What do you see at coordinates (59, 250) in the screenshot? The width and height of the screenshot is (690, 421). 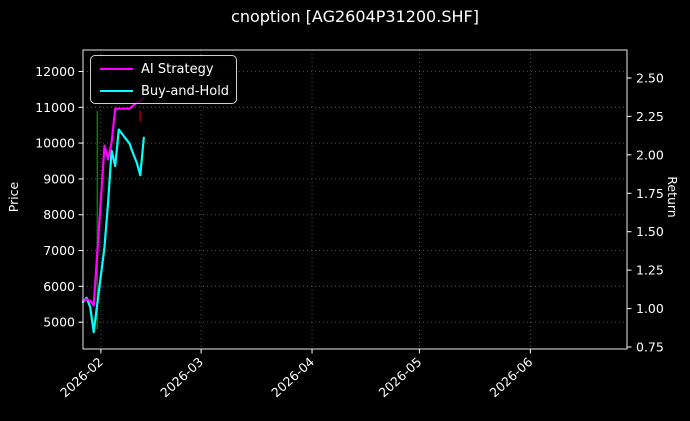 I see `svg-text: 7000` at bounding box center [59, 250].